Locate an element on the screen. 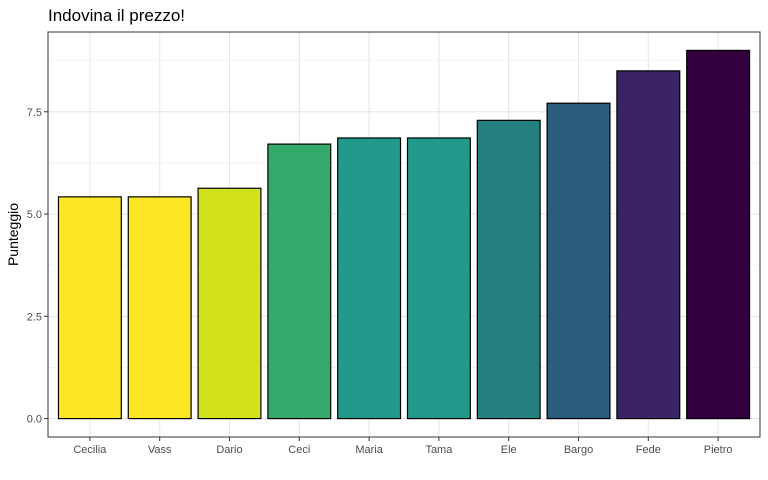 The height and width of the screenshot is (480, 768). x-tick-label: Vass is located at coordinates (160, 450).